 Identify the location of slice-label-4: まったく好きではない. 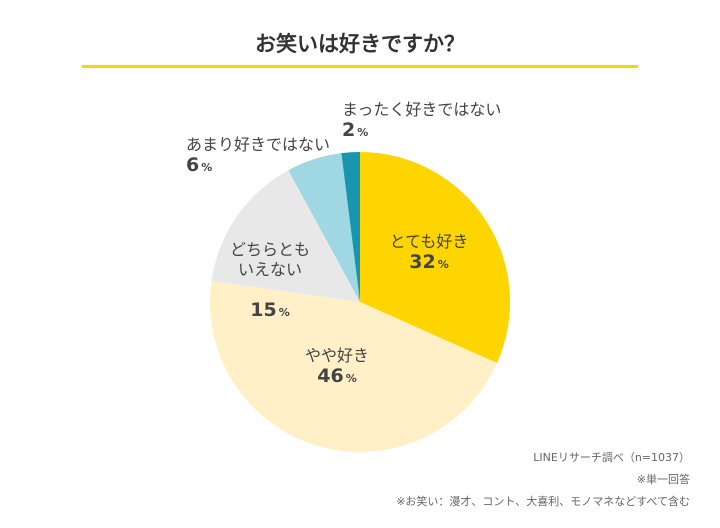
(422, 109).